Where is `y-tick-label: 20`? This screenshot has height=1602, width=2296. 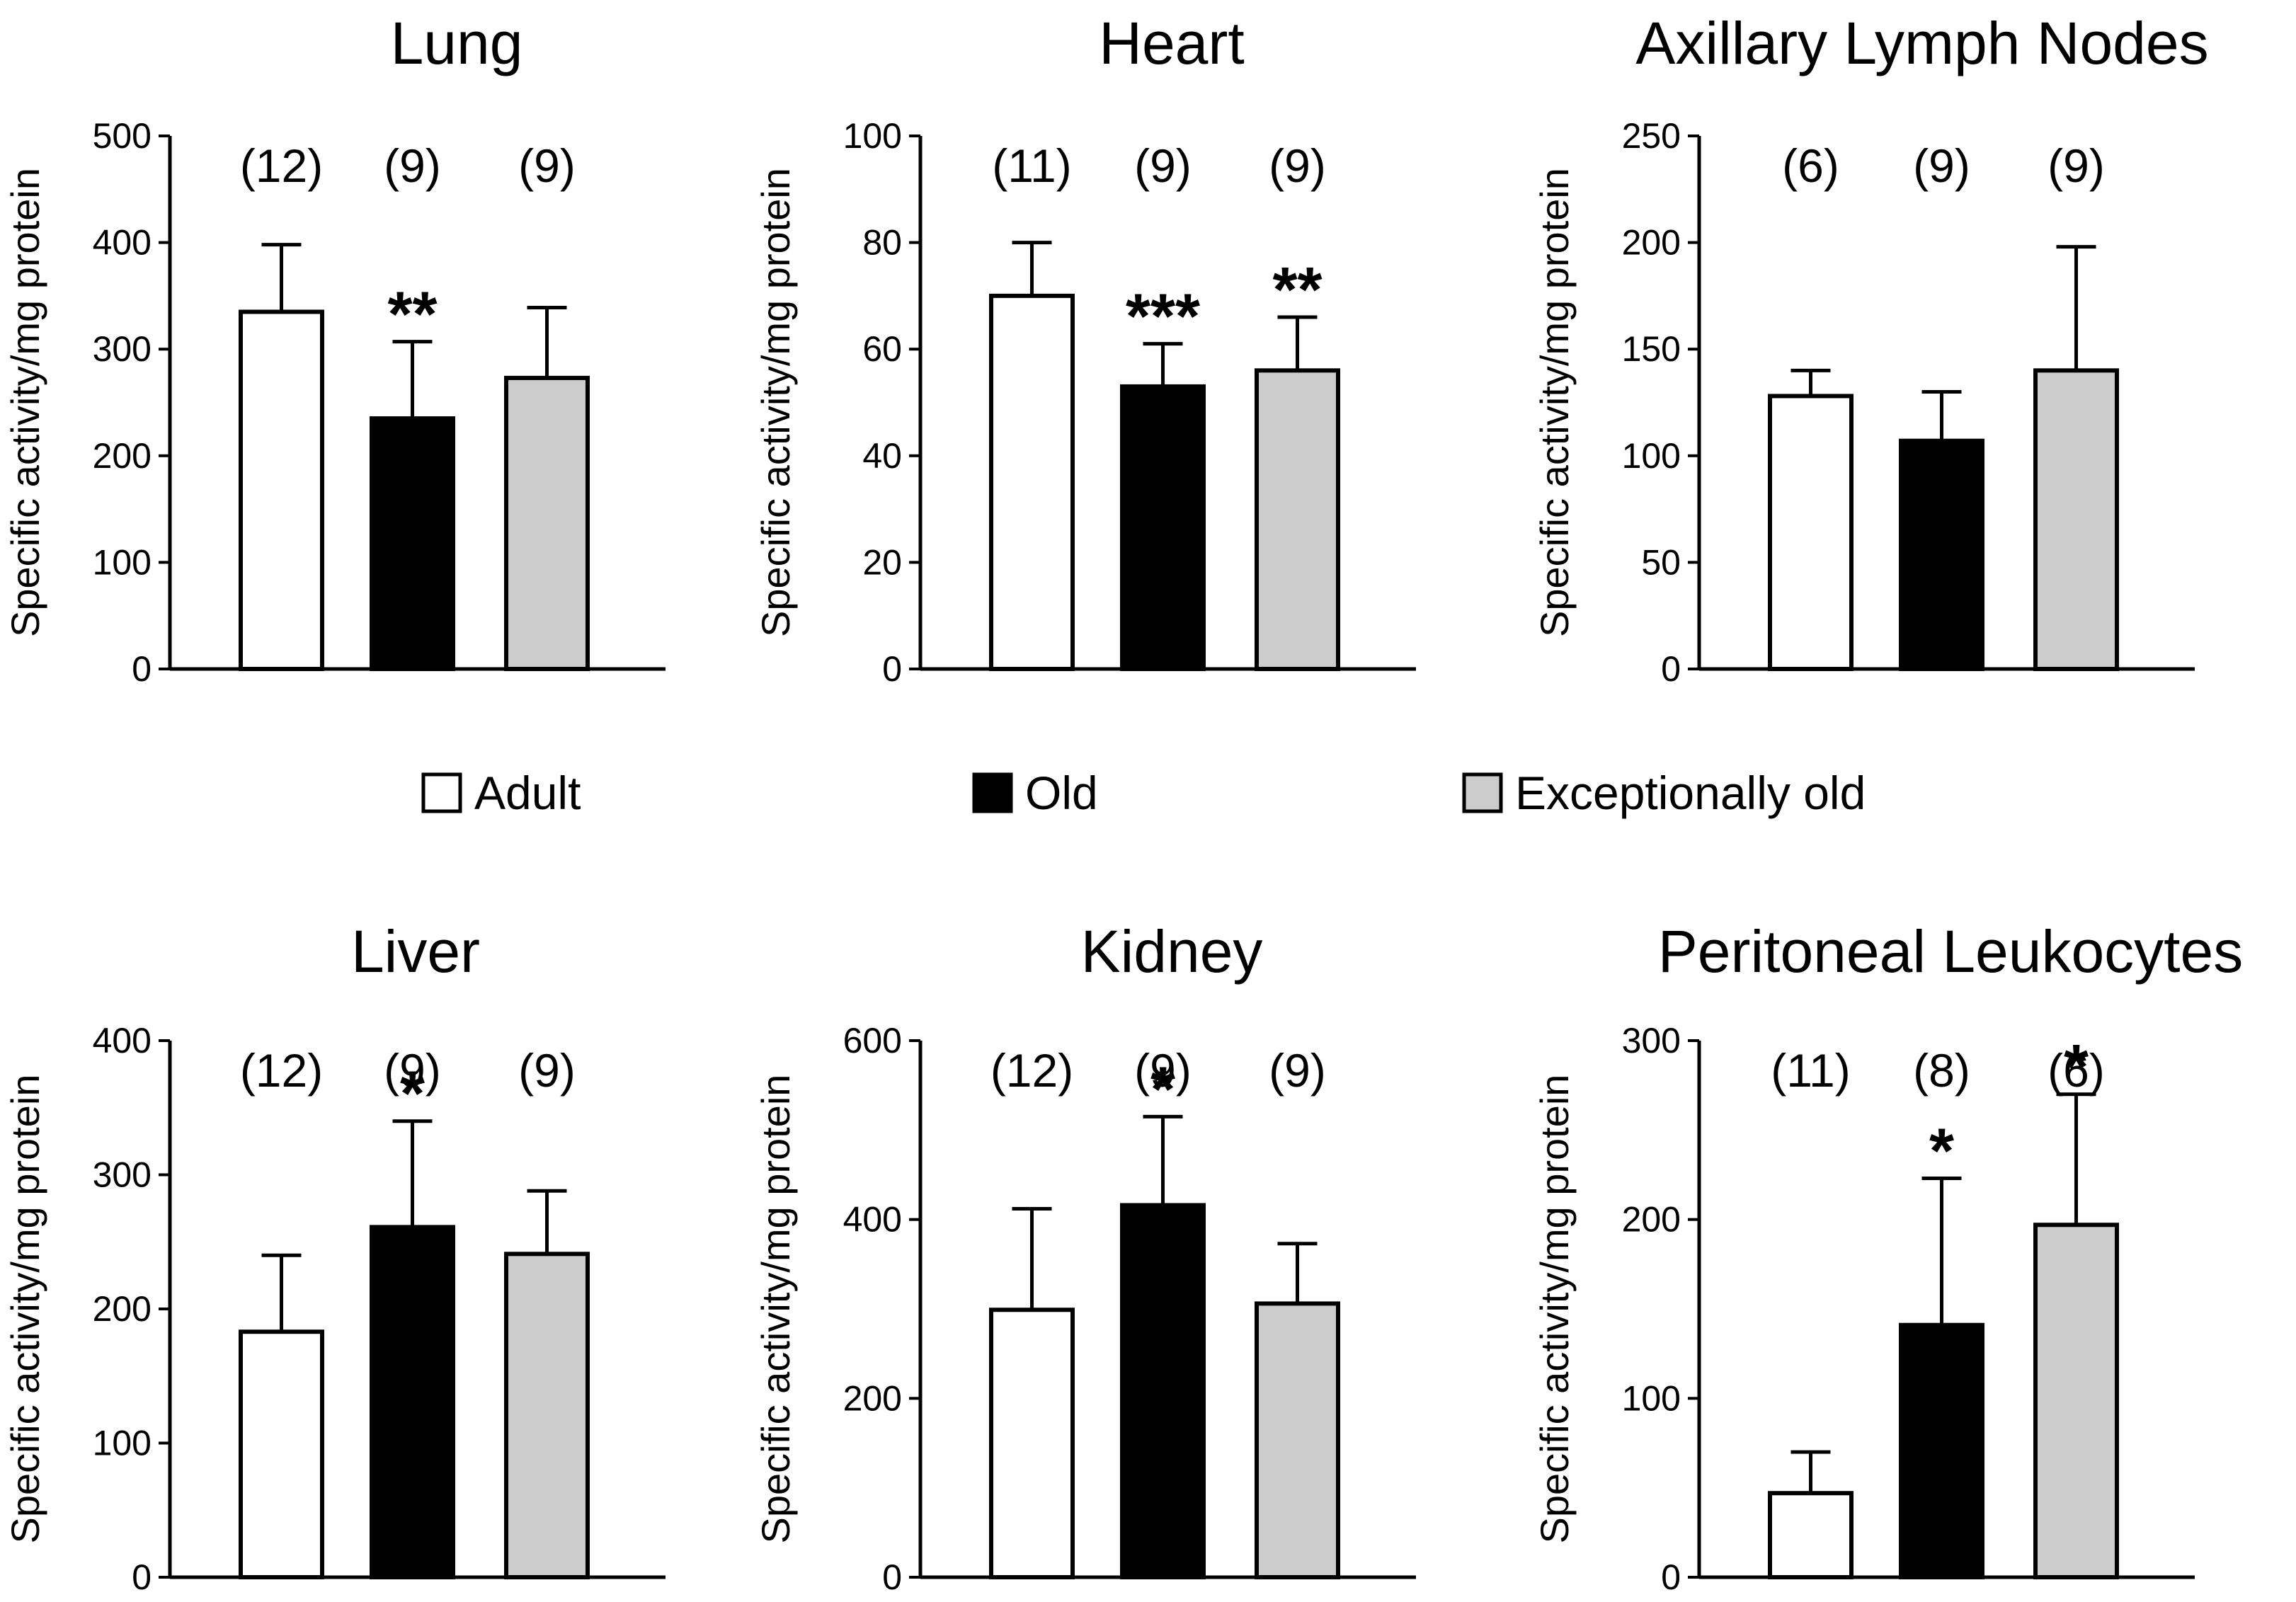
y-tick-label: 20 is located at coordinates (882, 562).